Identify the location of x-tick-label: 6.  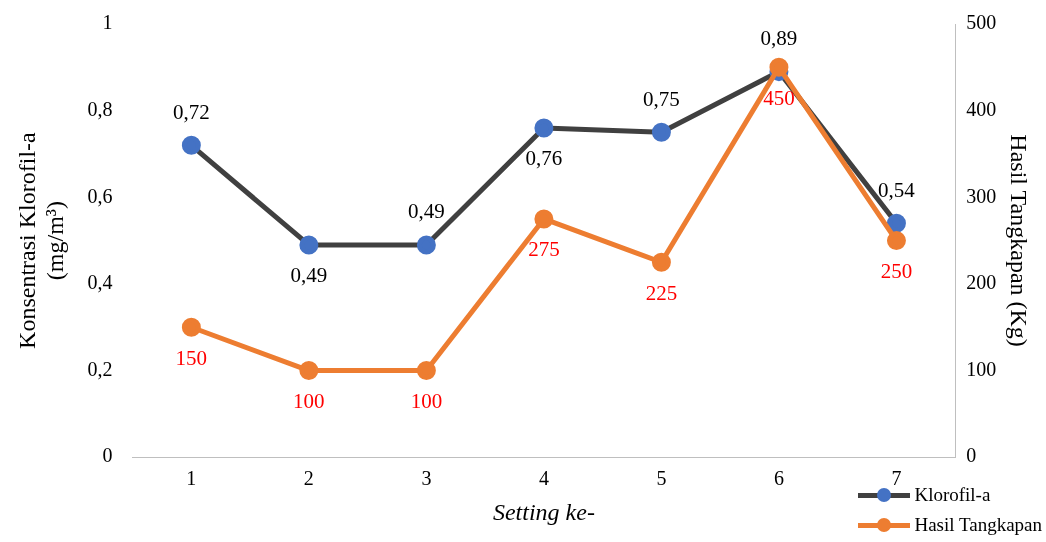
(778, 478).